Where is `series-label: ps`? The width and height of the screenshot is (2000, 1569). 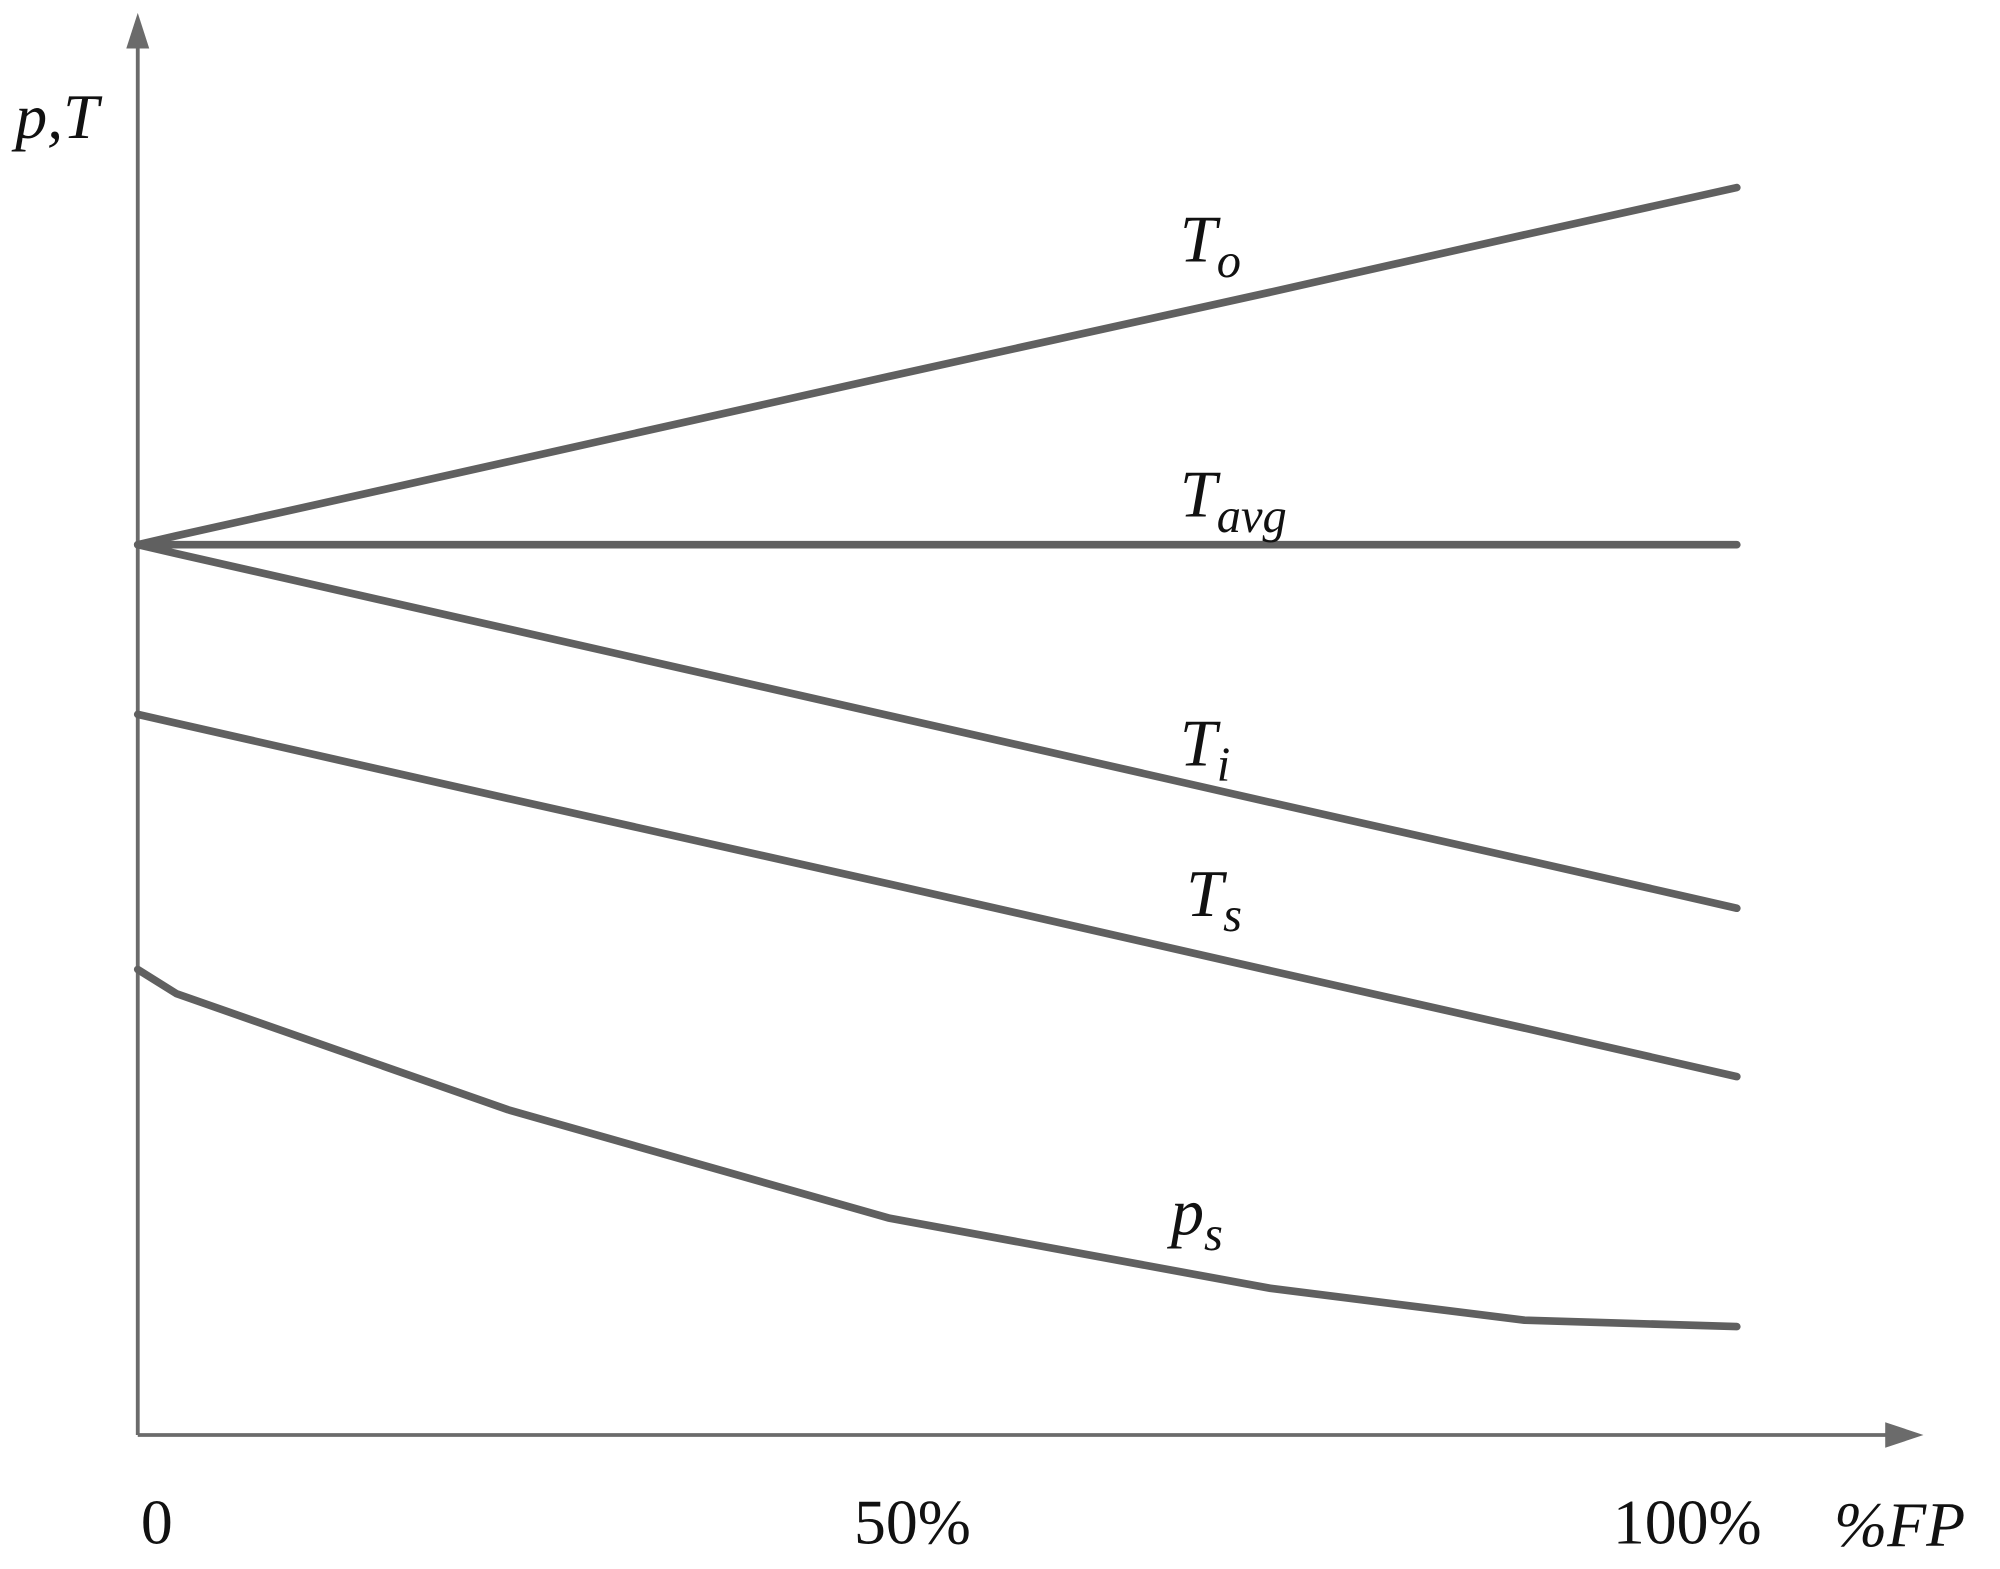 series-label: ps is located at coordinates (1195, 1219).